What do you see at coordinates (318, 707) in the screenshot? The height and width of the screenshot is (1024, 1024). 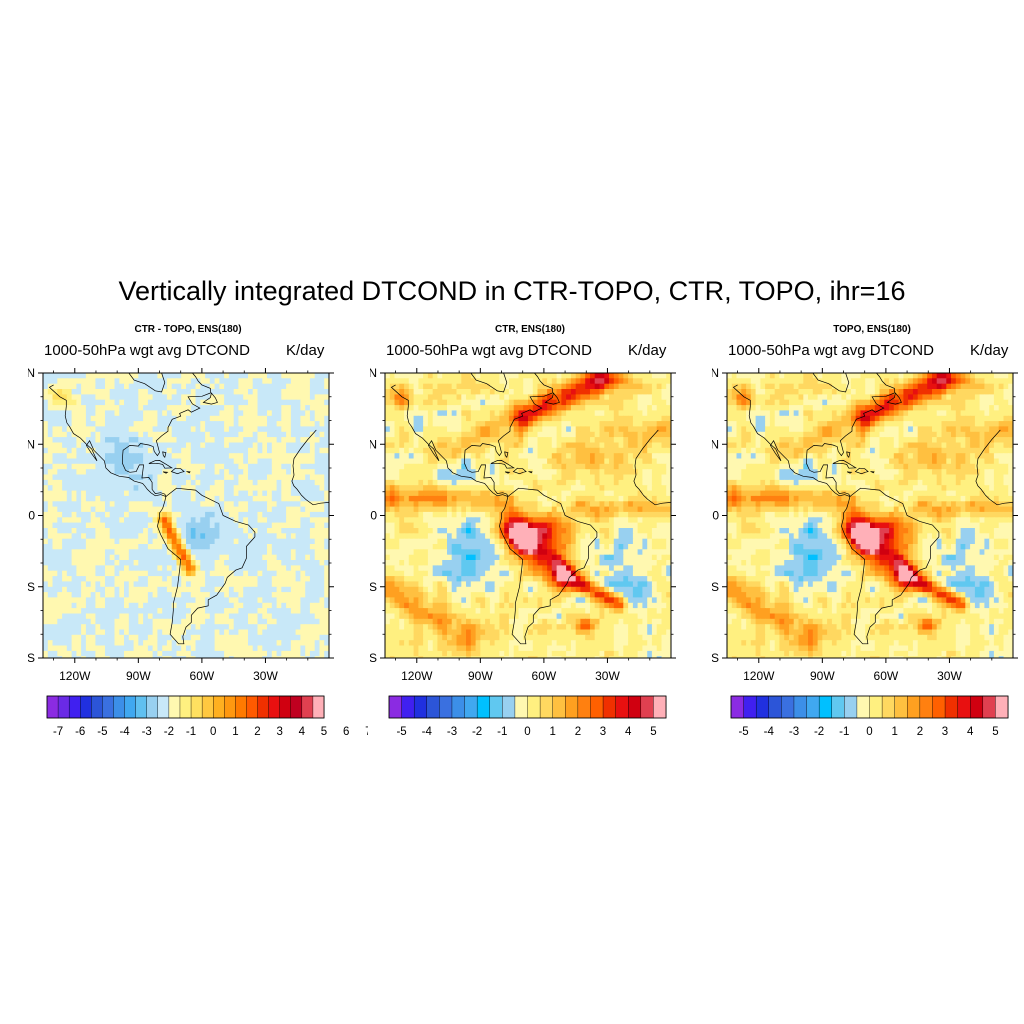 I see `colorbar-box` at bounding box center [318, 707].